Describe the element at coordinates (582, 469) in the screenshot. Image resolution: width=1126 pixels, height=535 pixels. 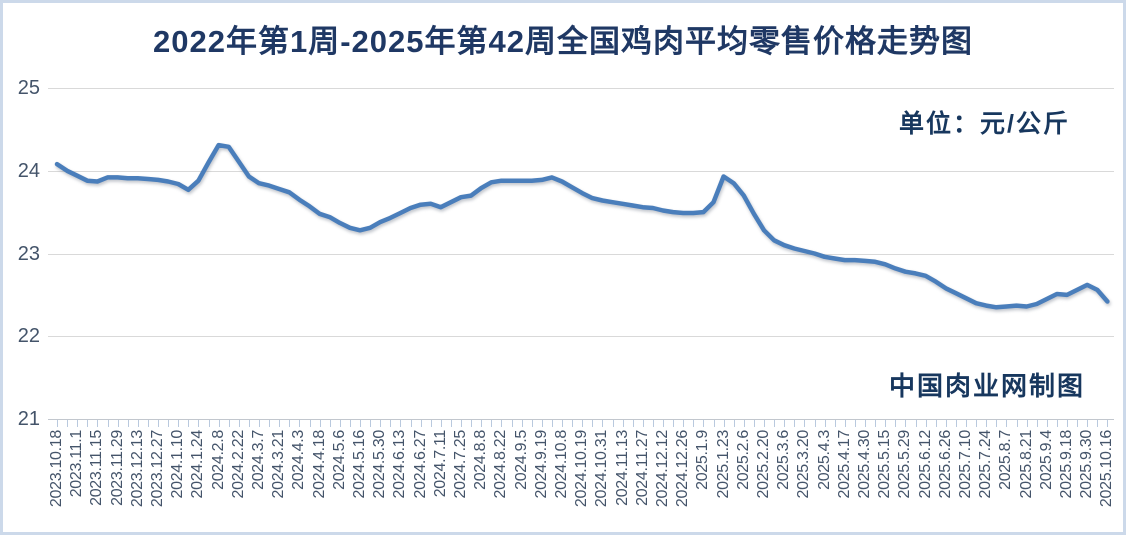
I see `x-tick-label: 2024.10.19` at that location.